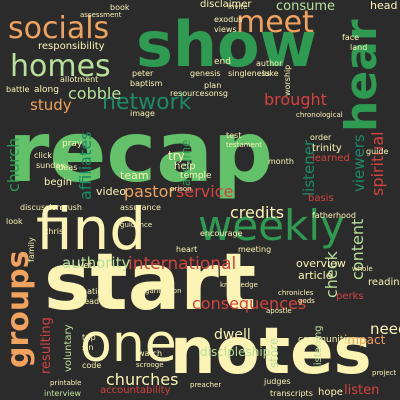  I want to click on word-organization: organization, so click(160, 291).